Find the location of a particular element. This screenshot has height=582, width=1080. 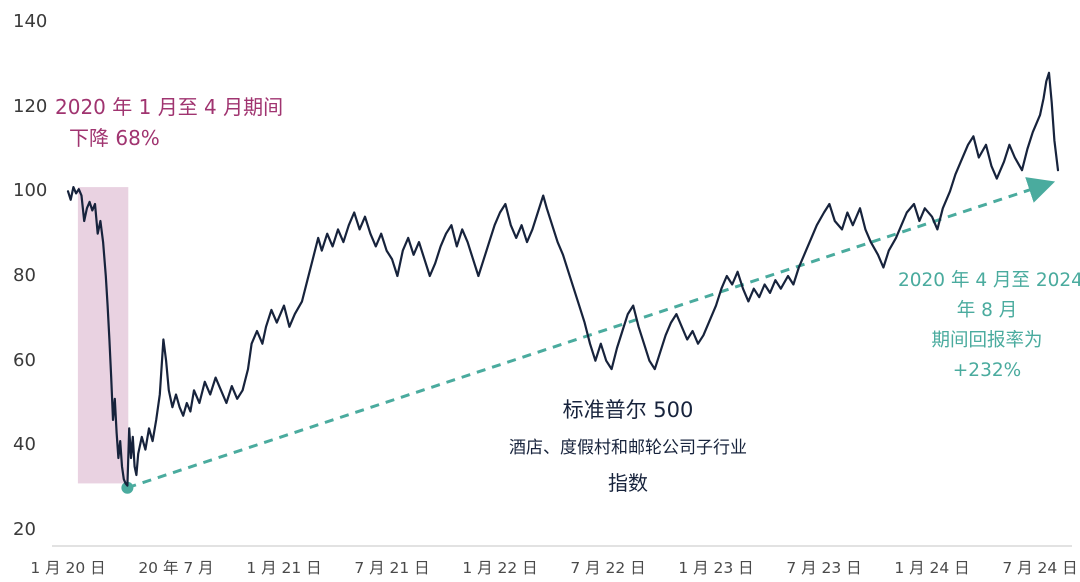

x-axis-label: 7 月 22 日 is located at coordinates (608, 568).